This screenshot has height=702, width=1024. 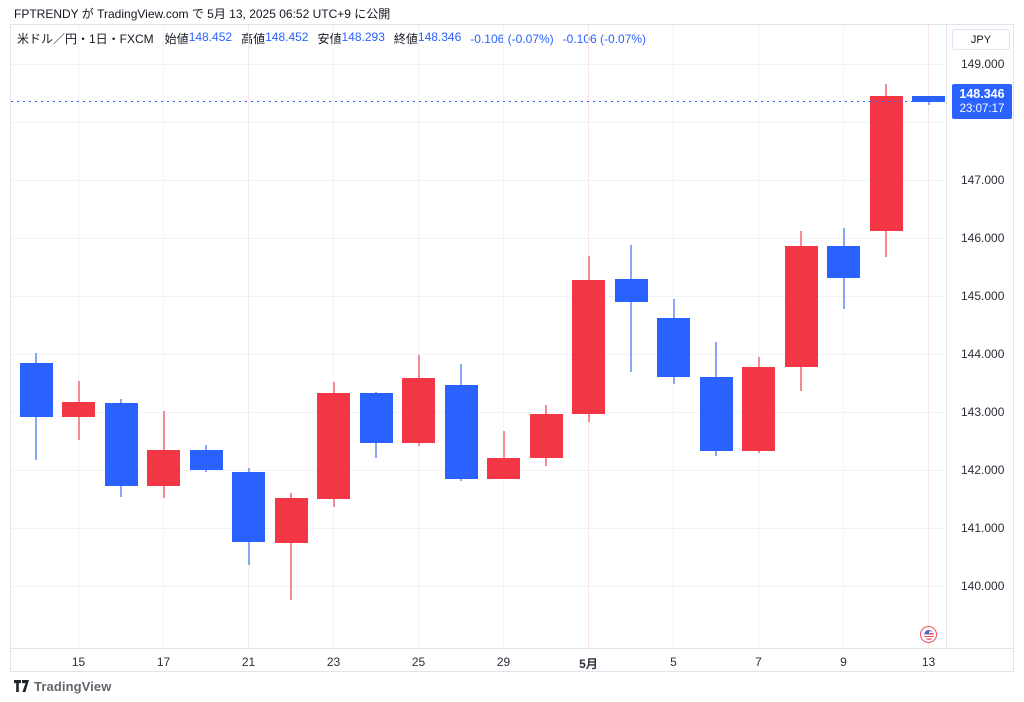 I want to click on time-axis-label: 29, so click(x=503, y=662).